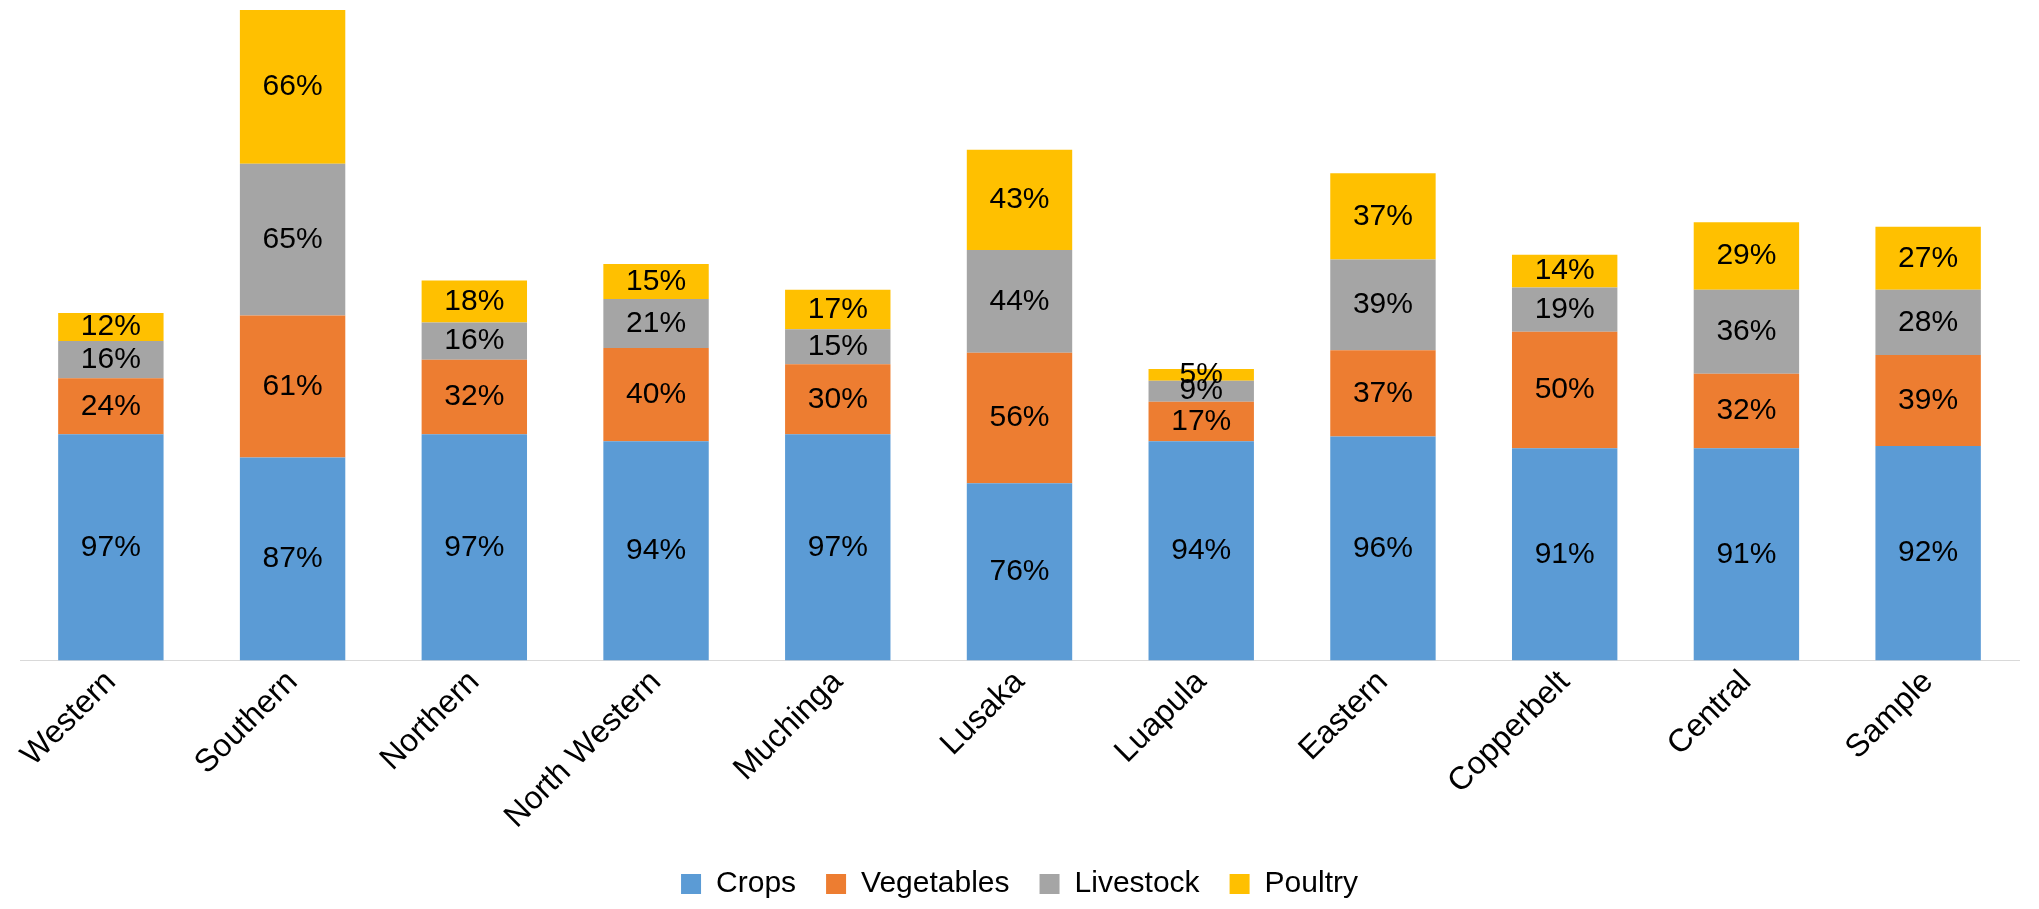  Describe the element at coordinates (1564, 307) in the screenshot. I see `data-label: 19%` at that location.